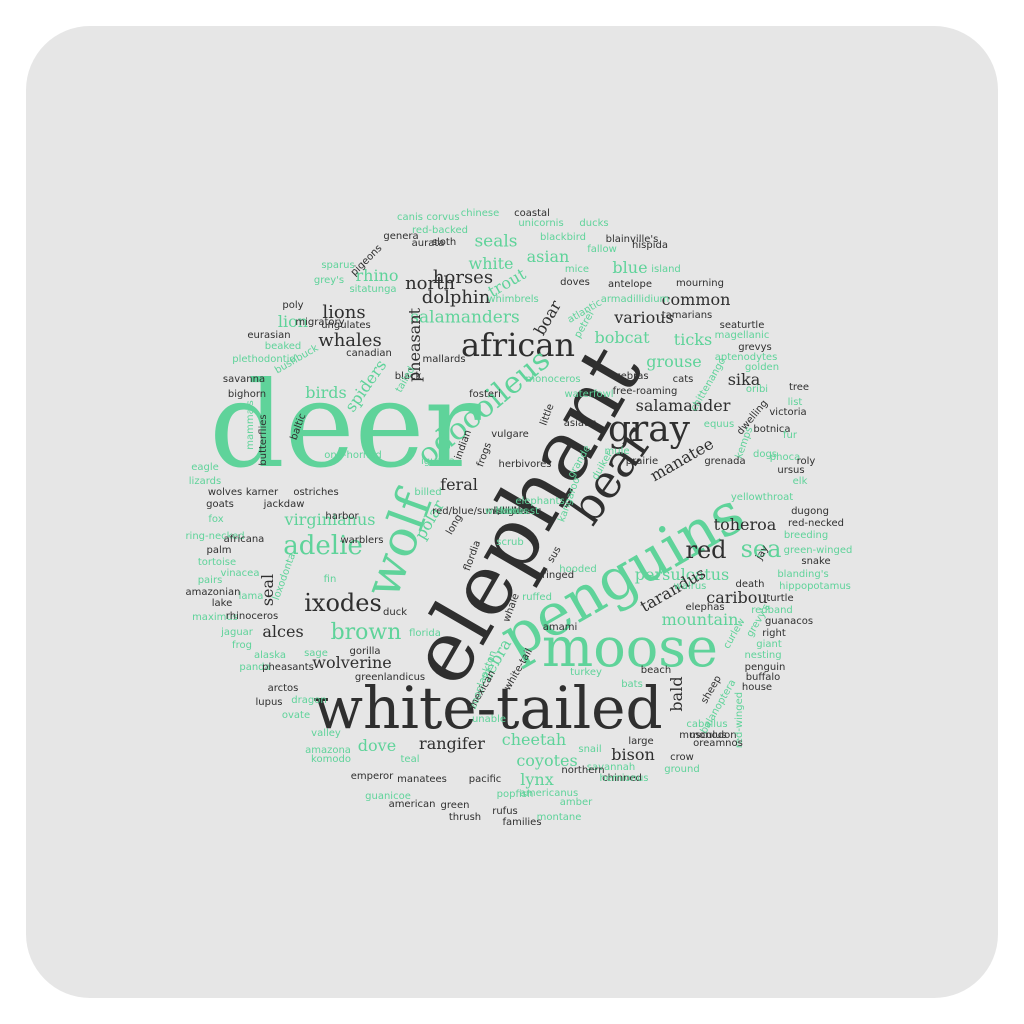 Image resolution: width=1024 pixels, height=1024 pixels. I want to click on cloud-word: emperor, so click(372, 776).